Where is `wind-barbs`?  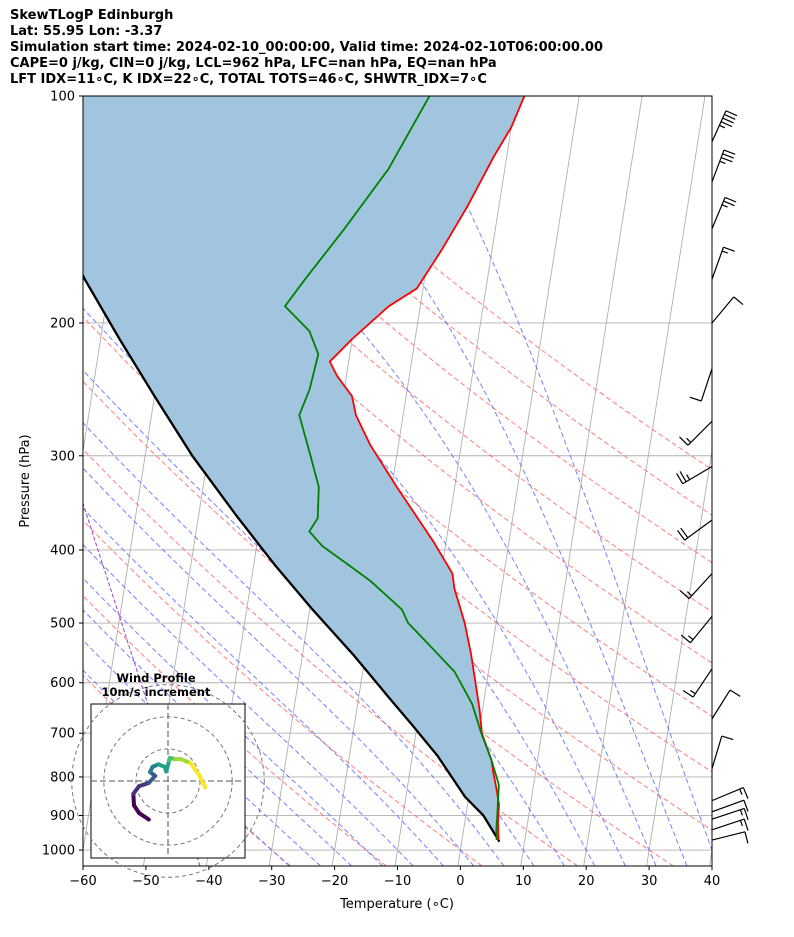
wind-barbs is located at coordinates (712, 477).